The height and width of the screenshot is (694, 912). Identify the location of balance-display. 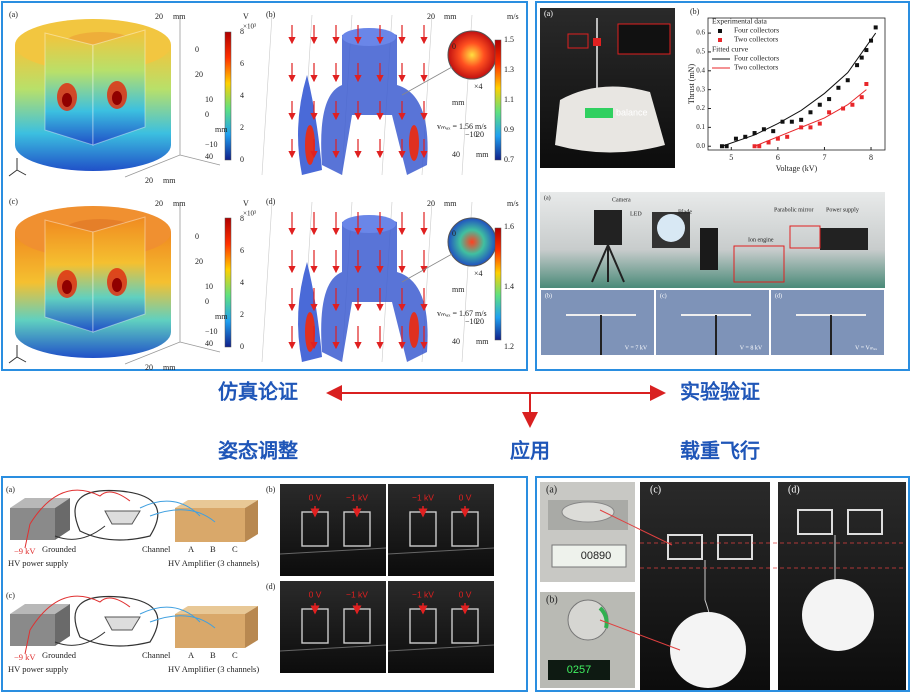
(599, 113).